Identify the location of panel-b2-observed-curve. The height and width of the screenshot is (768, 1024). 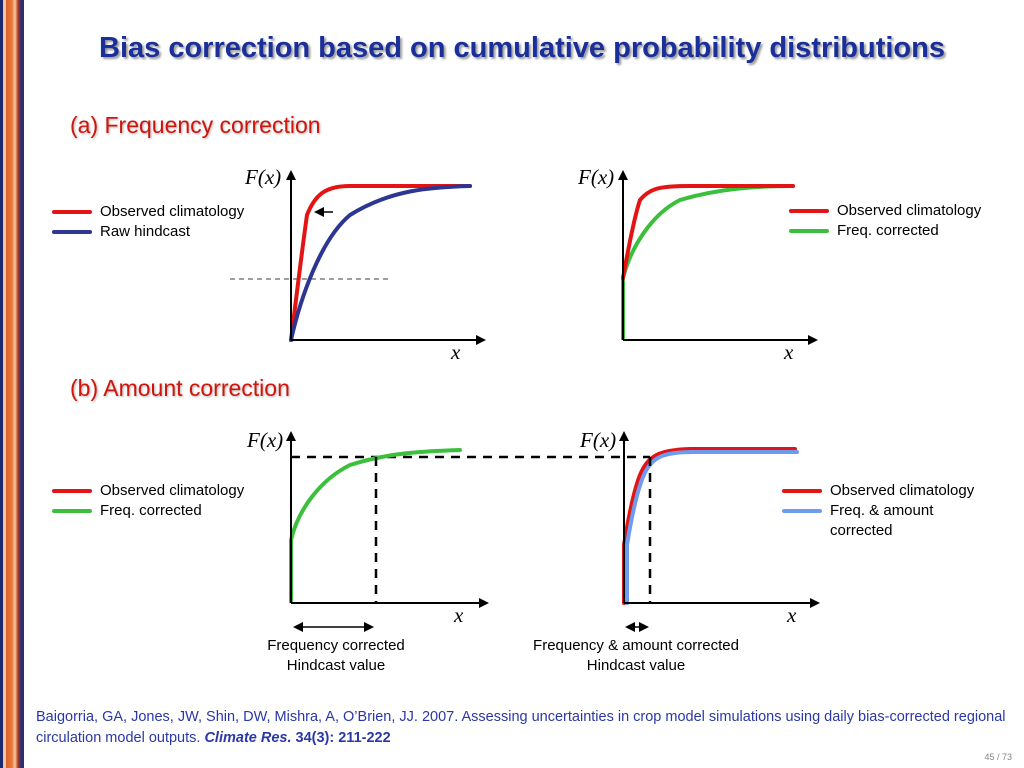
(709, 526).